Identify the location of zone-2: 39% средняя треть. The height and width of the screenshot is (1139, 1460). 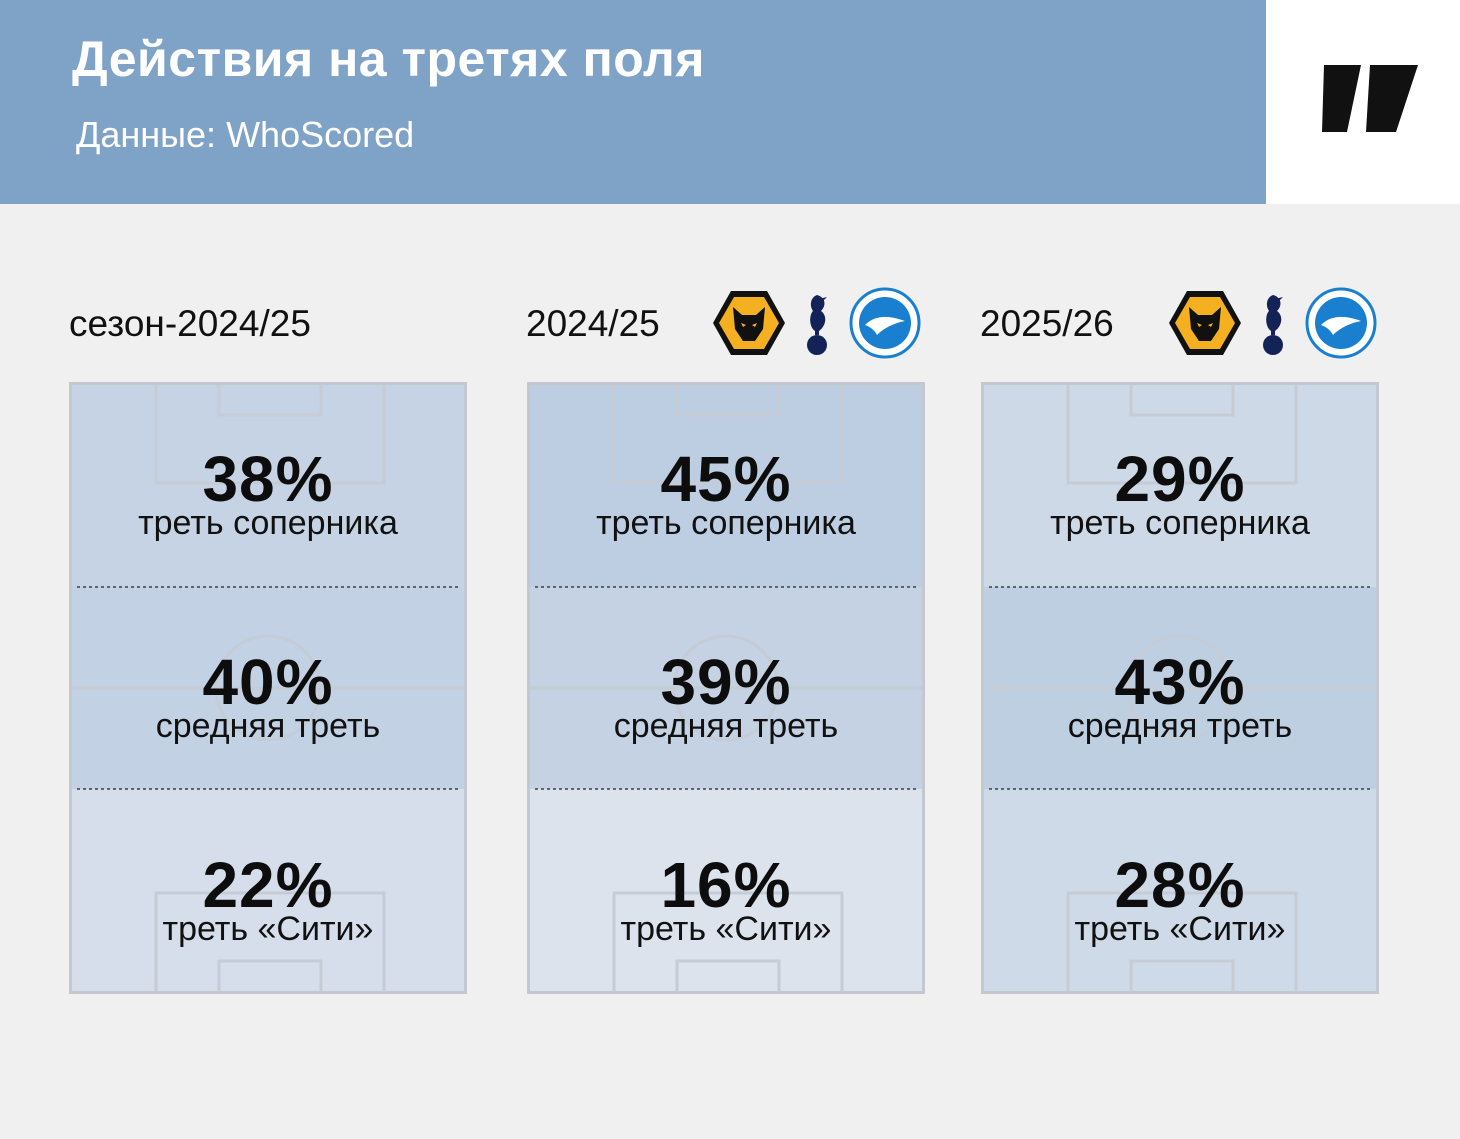
(726, 698).